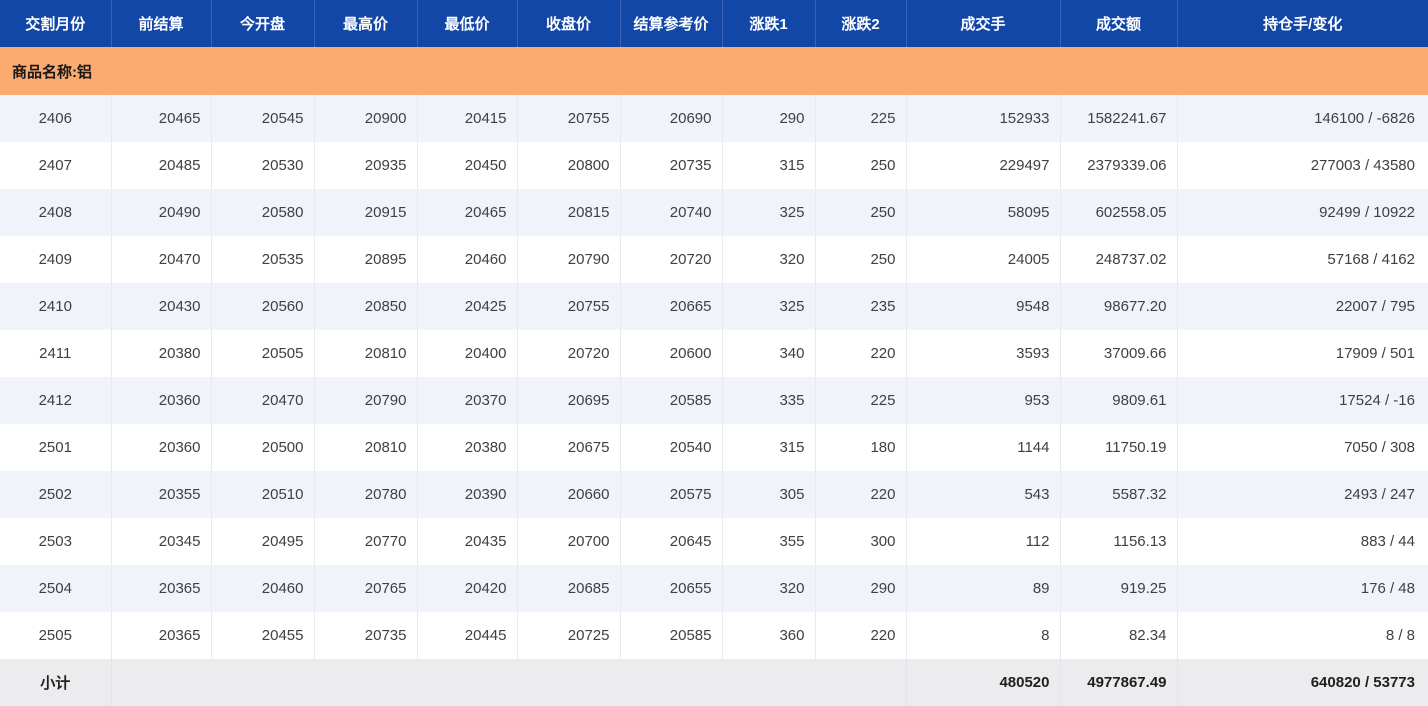 This screenshot has width=1428, height=706. I want to click on subtotal-open-interest: 640820 / 53773, so click(1302, 682).